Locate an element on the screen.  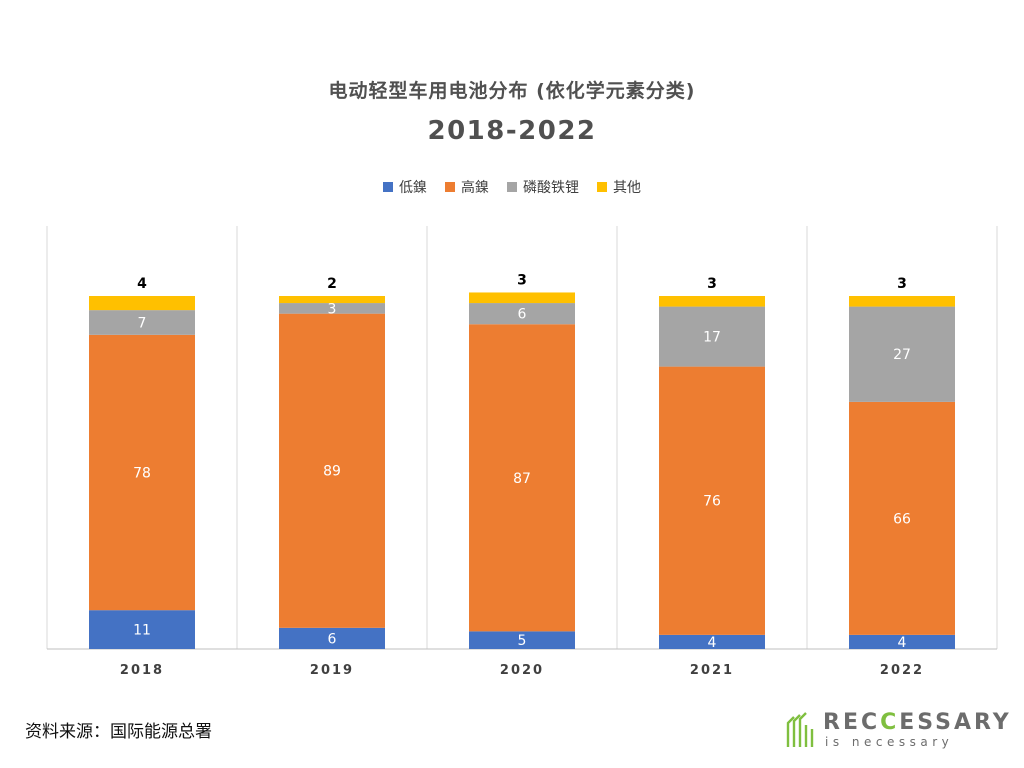
data-label: 76 is located at coordinates (712, 502).